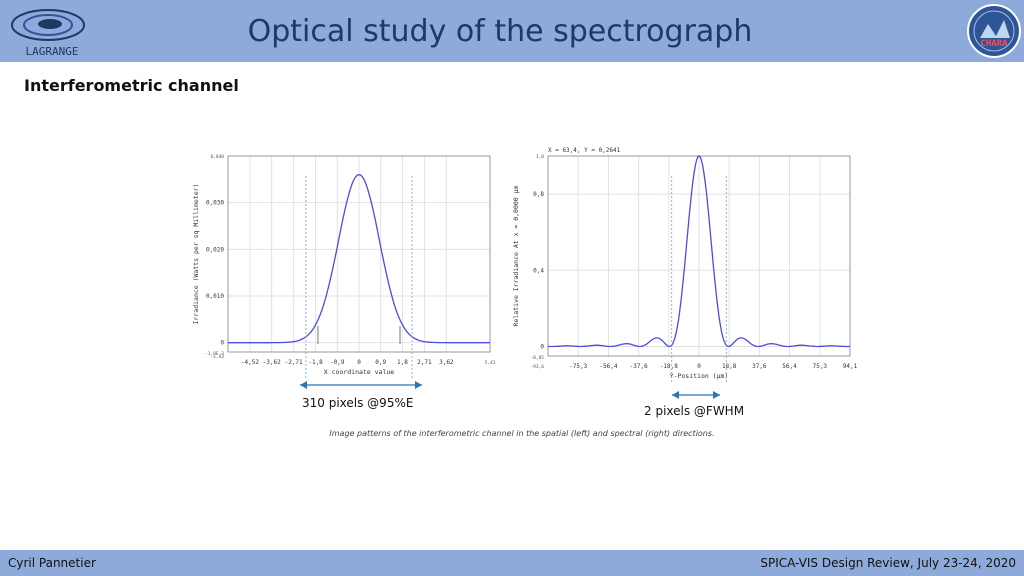  I want to click on x-left-edge-label: -5,43, so click(217, 357).